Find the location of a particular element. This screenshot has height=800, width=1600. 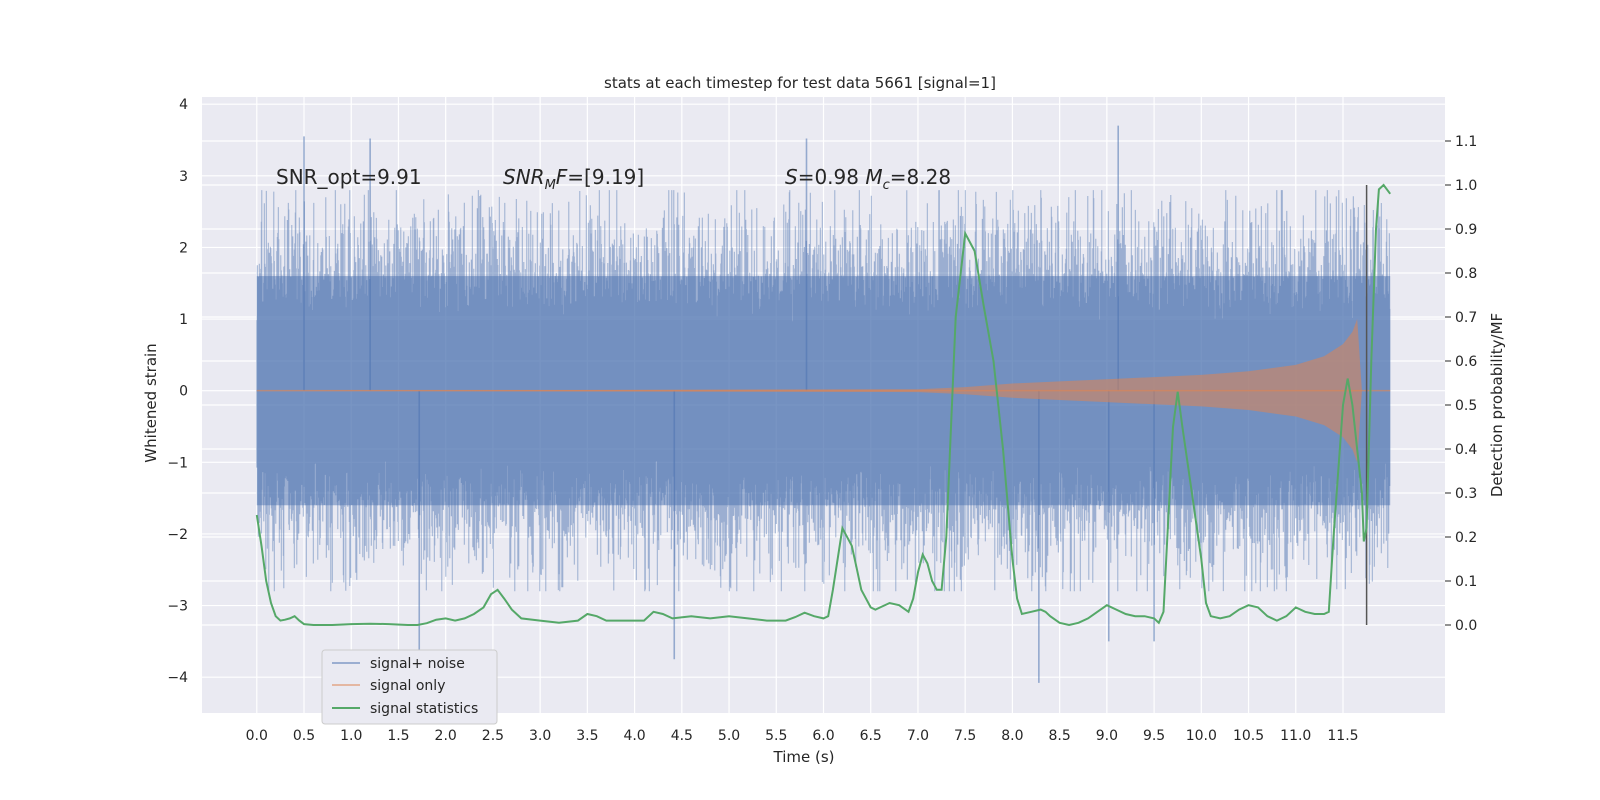

x-tick-label: 7.5 is located at coordinates (965, 736).